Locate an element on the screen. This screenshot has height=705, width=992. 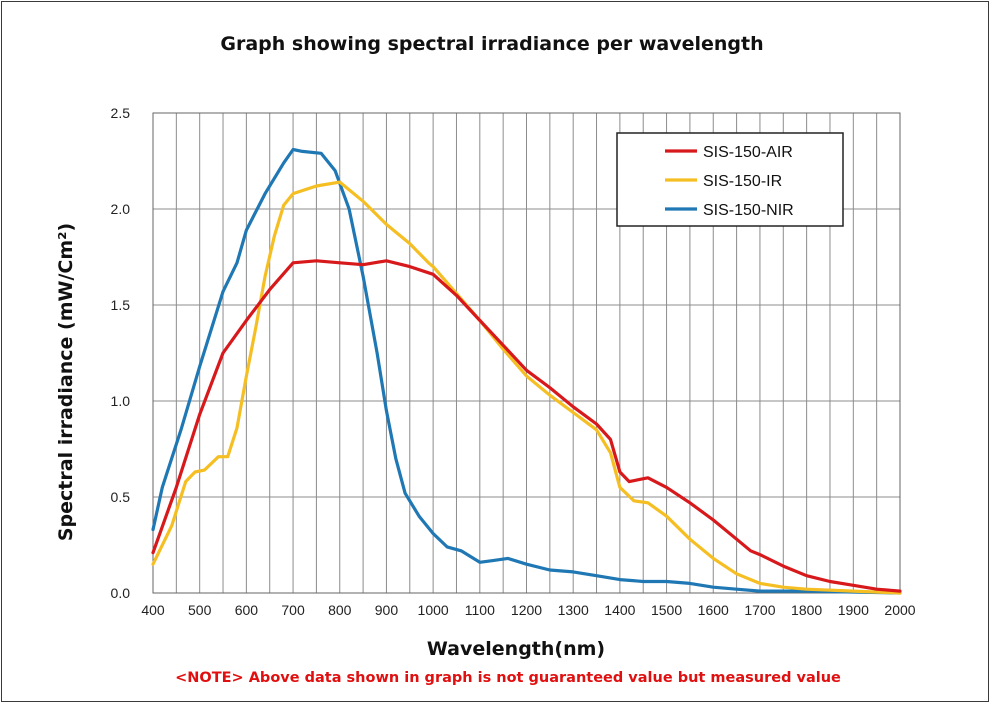
x-tick-label: 1800 is located at coordinates (806, 610).